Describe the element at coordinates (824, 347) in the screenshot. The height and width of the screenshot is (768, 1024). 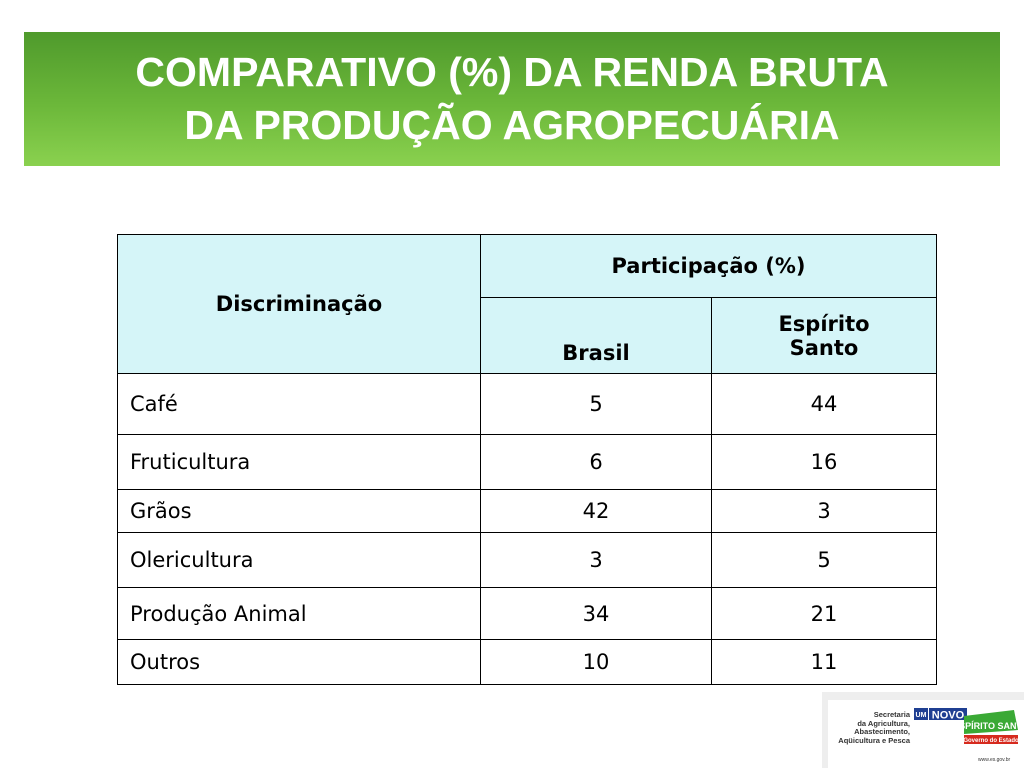
I see `header-espirito-line-2: Santo` at that location.